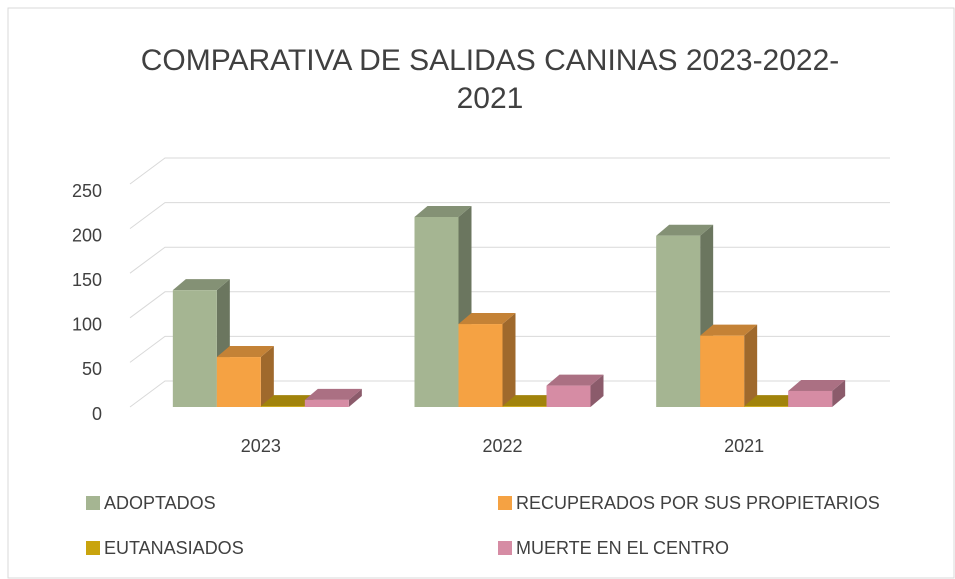 The image size is (955, 579). What do you see at coordinates (87, 280) in the screenshot?
I see `y-tick-label: 150` at bounding box center [87, 280].